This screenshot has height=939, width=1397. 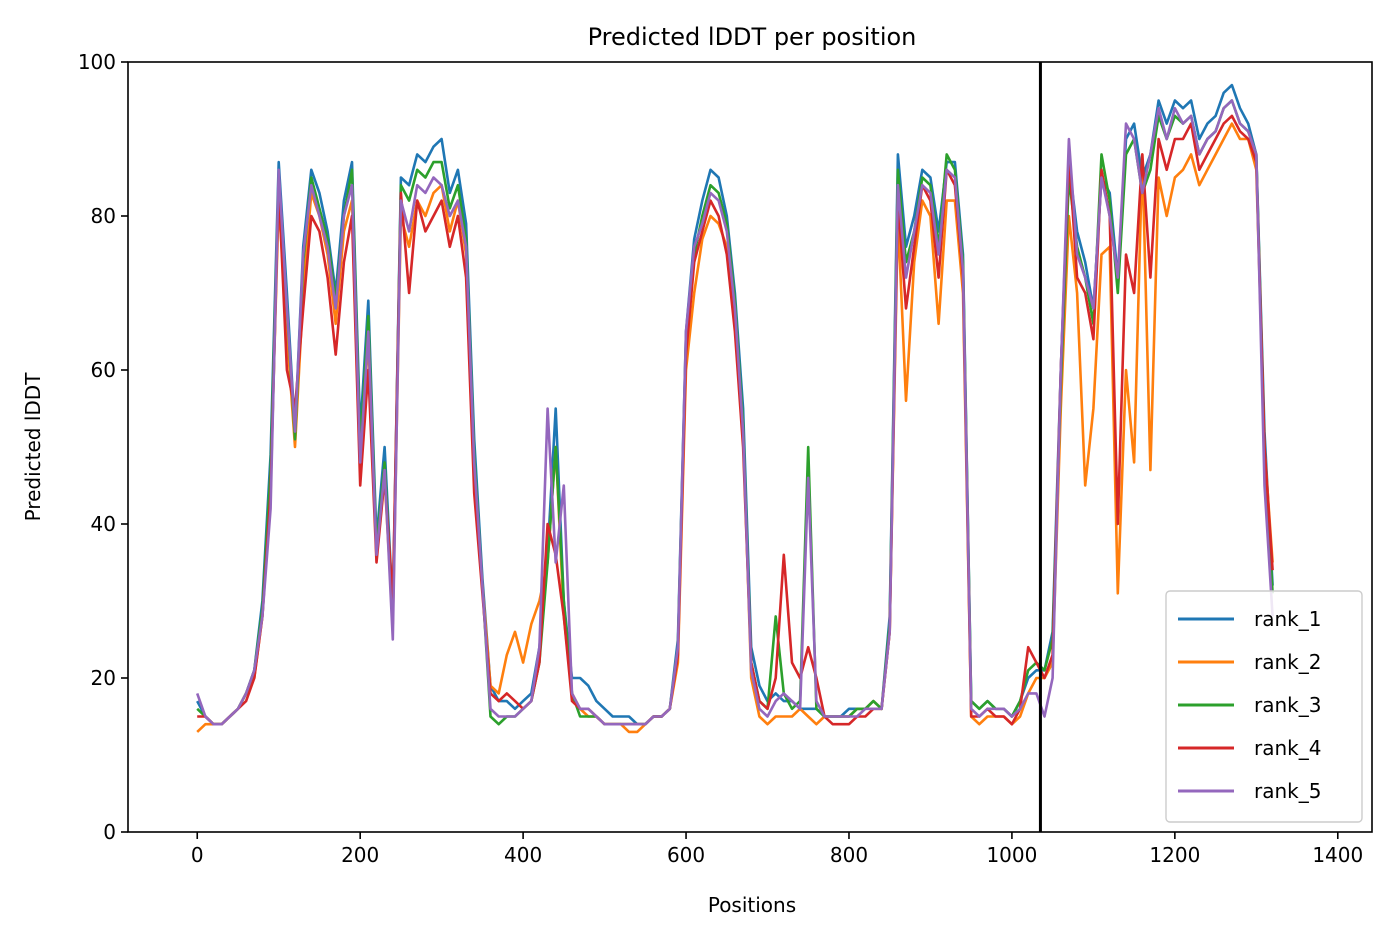 I want to click on x-tick-label: 200, so click(x=360, y=855).